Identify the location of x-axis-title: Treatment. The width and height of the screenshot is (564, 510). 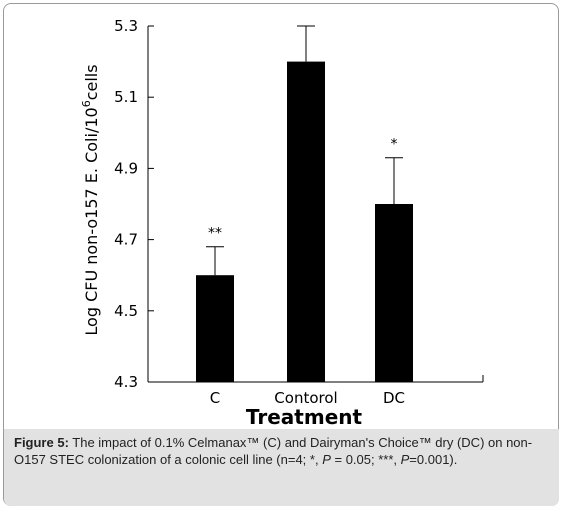
(304, 417).